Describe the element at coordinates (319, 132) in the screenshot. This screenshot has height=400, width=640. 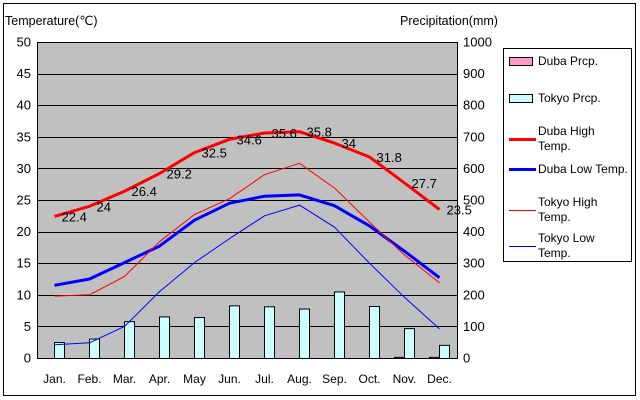
I see `data-label: 35.8` at that location.